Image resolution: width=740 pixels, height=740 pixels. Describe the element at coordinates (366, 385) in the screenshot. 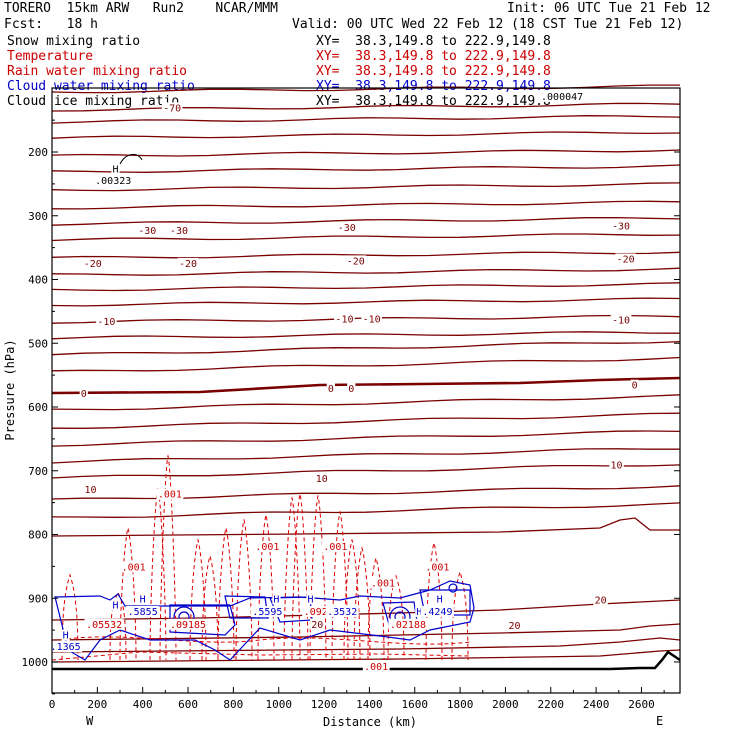

I see `isotherm-zero` at that location.